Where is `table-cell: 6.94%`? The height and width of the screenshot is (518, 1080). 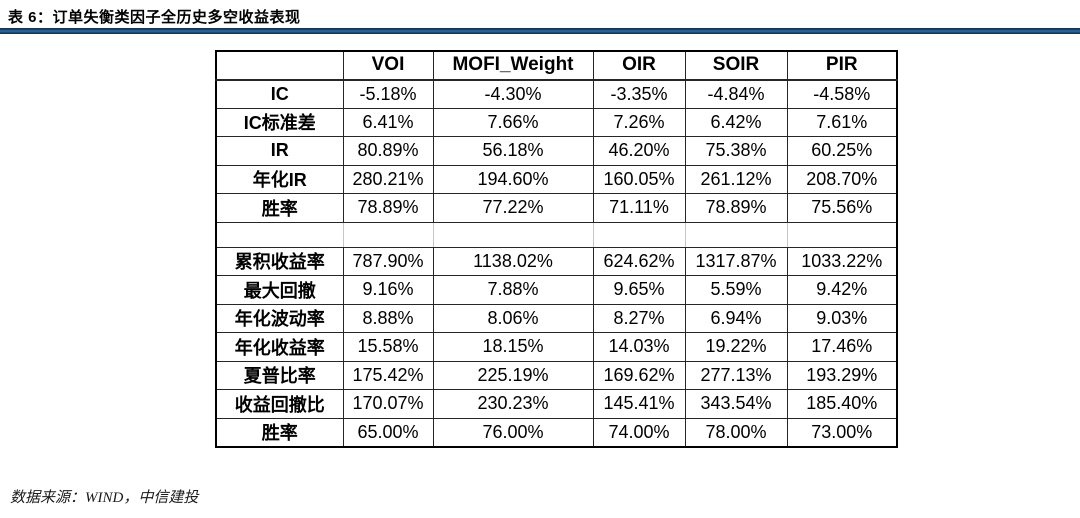 table-cell: 6.94% is located at coordinates (736, 318).